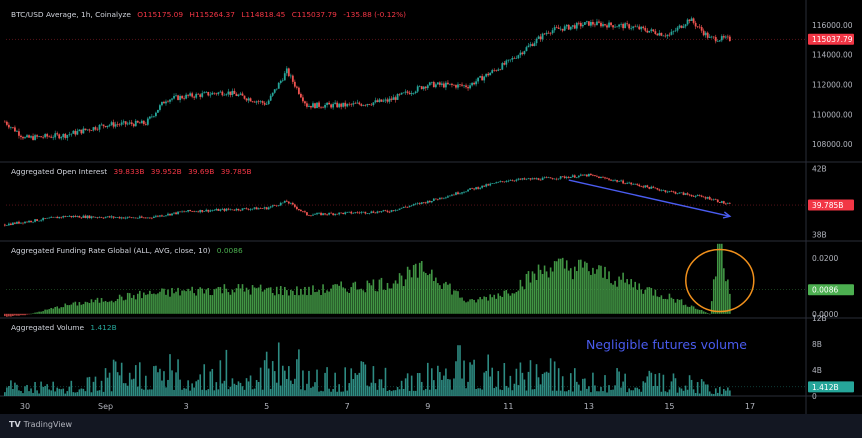 This screenshot has width=862, height=438. I want to click on y-tick-label: 8B, so click(817, 344).